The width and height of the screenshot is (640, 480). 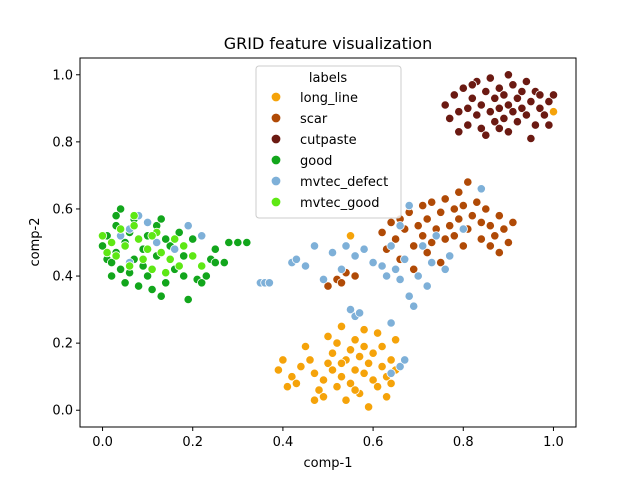 I want to click on legend-label-good: good, so click(x=316, y=161).